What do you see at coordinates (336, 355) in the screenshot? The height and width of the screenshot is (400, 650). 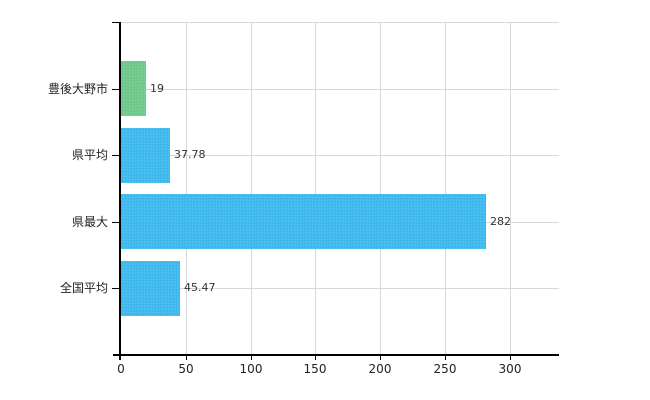 I see `x-axis-line` at bounding box center [336, 355].